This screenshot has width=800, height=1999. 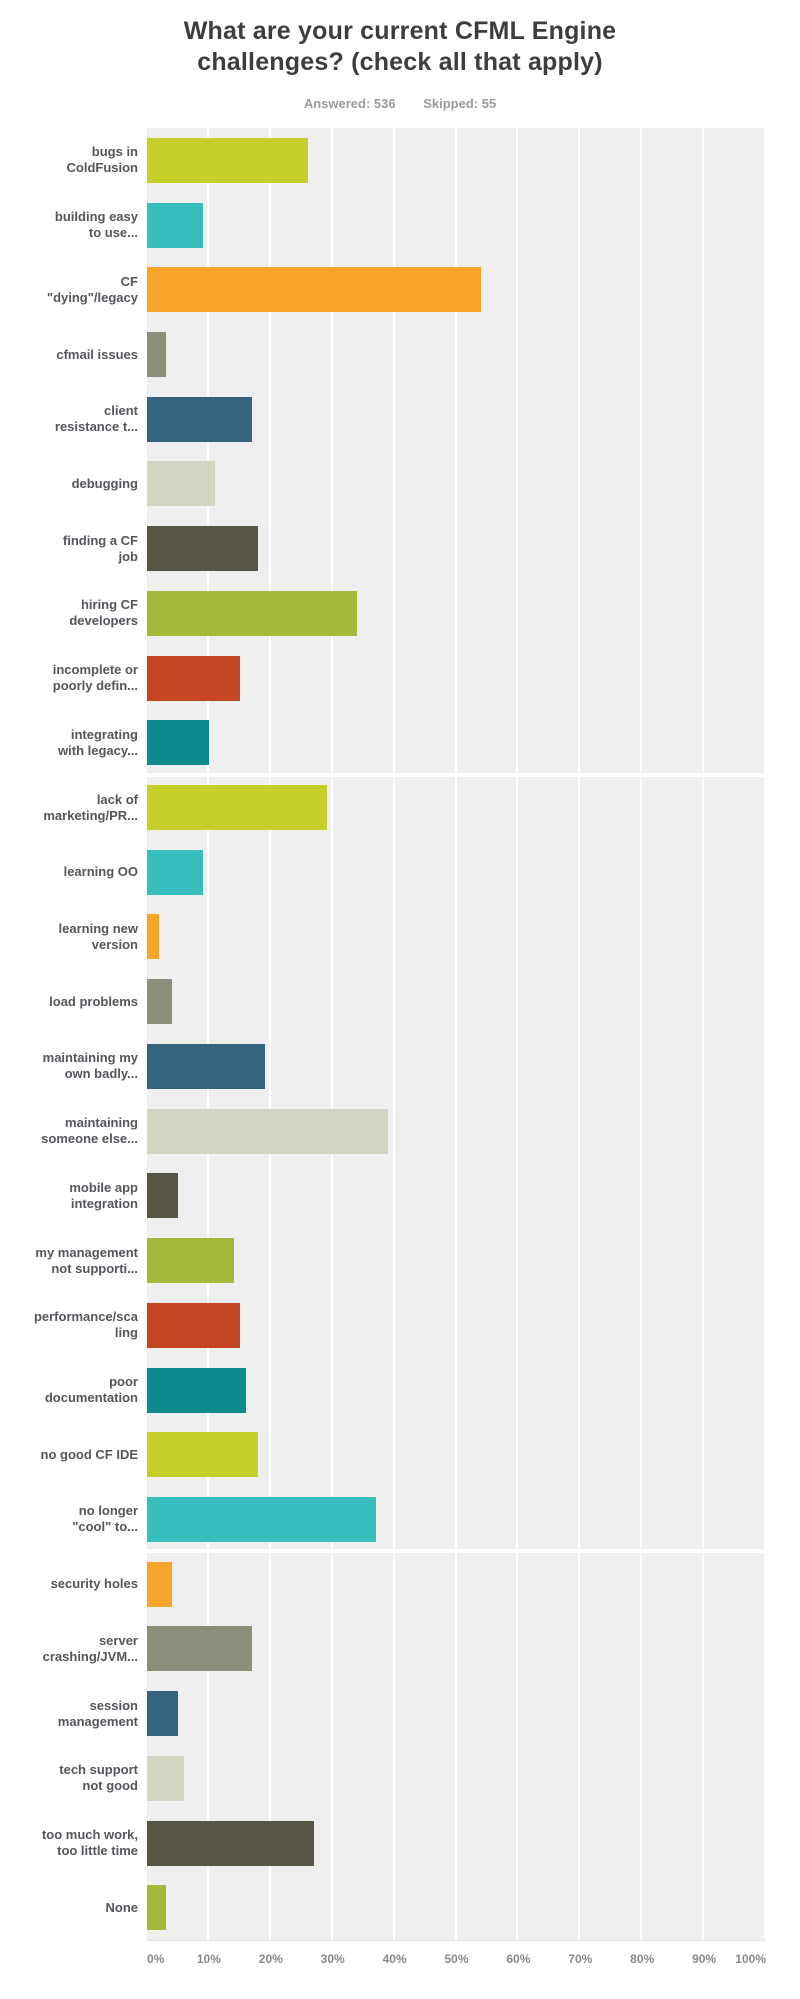 What do you see at coordinates (394, 1959) in the screenshot?
I see `x-tick-40: 40%` at bounding box center [394, 1959].